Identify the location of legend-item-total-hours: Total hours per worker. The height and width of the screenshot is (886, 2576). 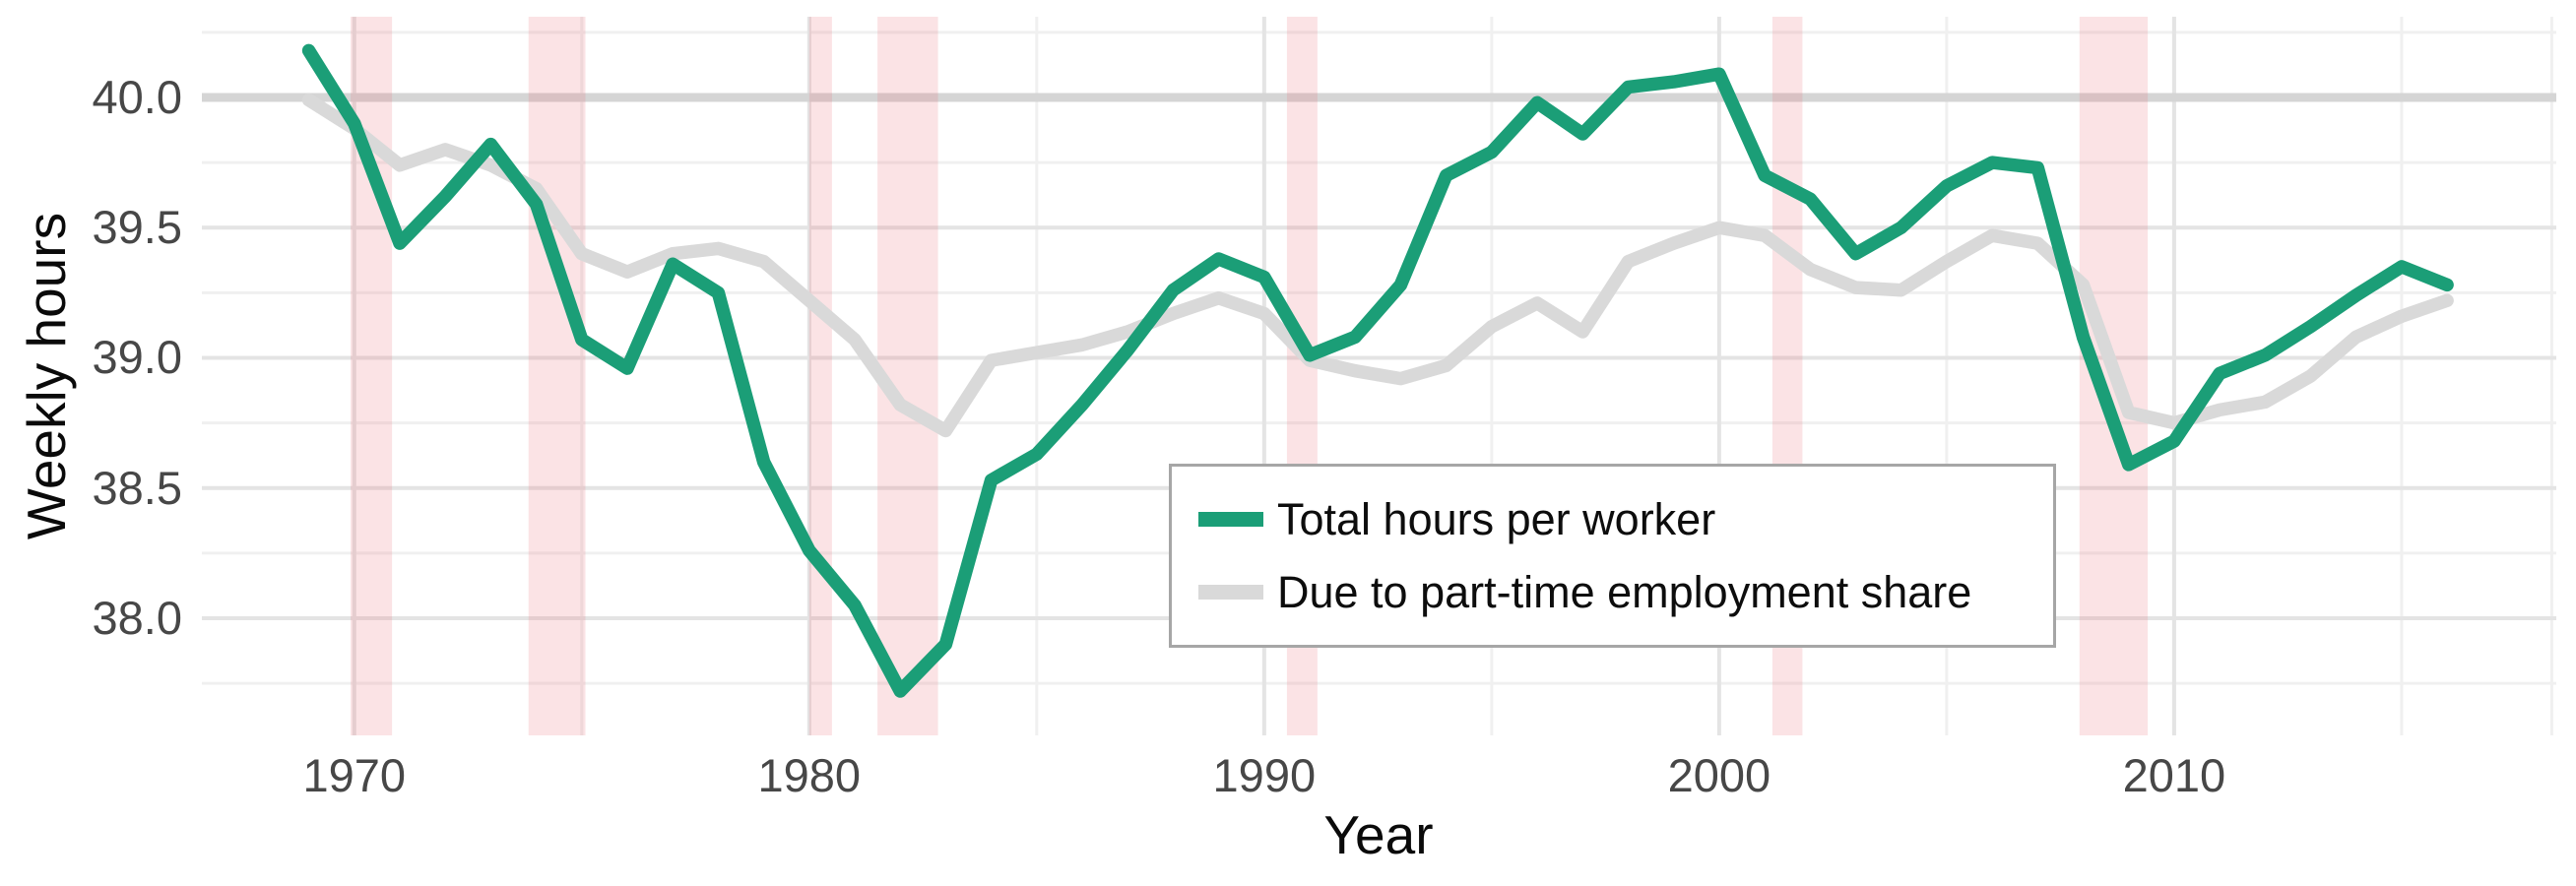
(1625, 519).